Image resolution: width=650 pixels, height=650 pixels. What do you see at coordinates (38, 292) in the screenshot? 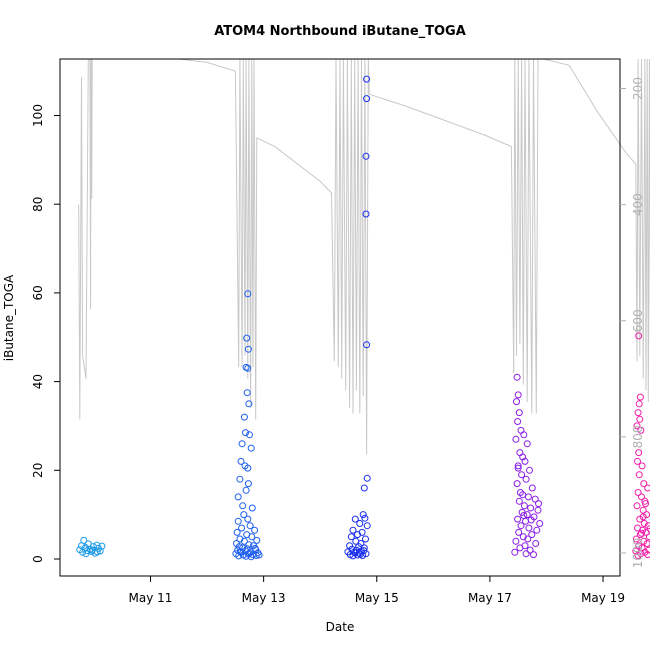
I see `y-tick-label: 60` at bounding box center [38, 292].